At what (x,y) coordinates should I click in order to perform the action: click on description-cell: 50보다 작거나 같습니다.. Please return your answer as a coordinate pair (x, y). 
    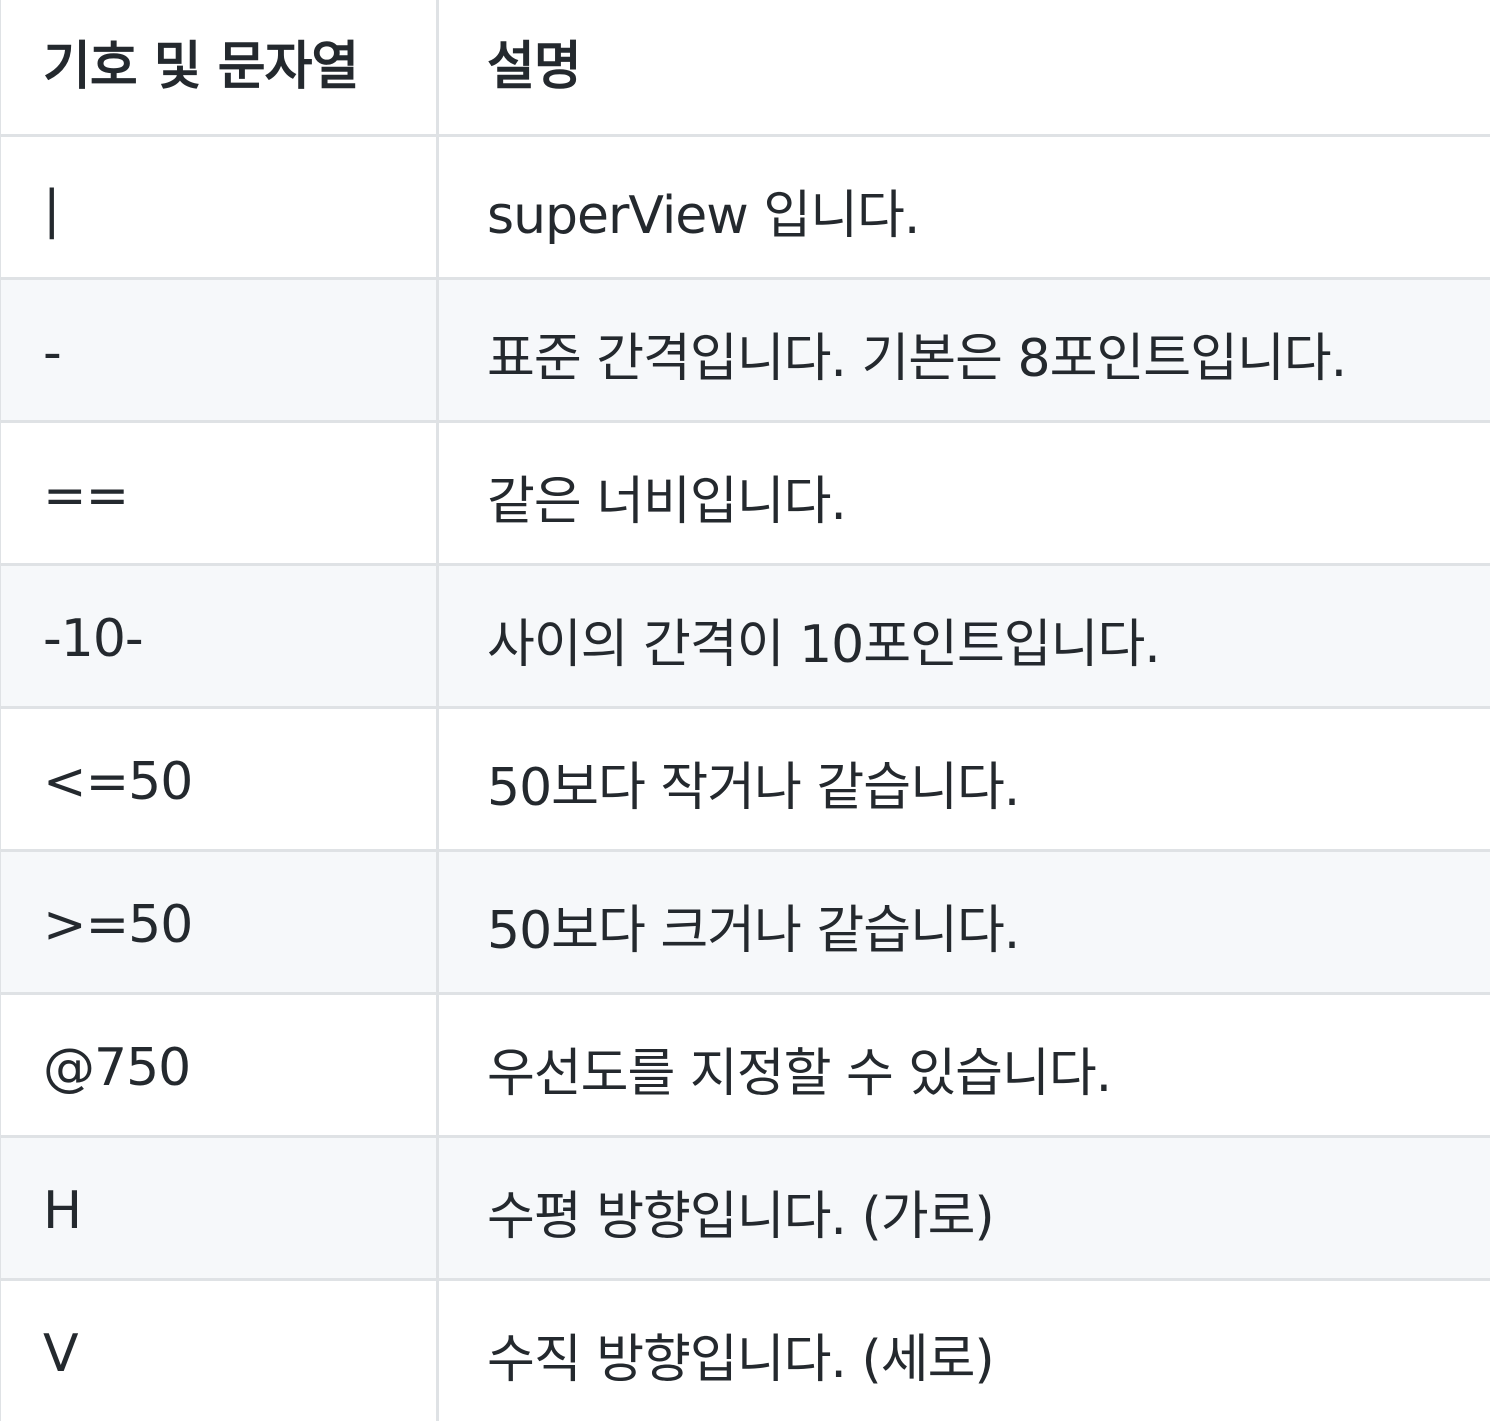
    Looking at the image, I should click on (964, 779).